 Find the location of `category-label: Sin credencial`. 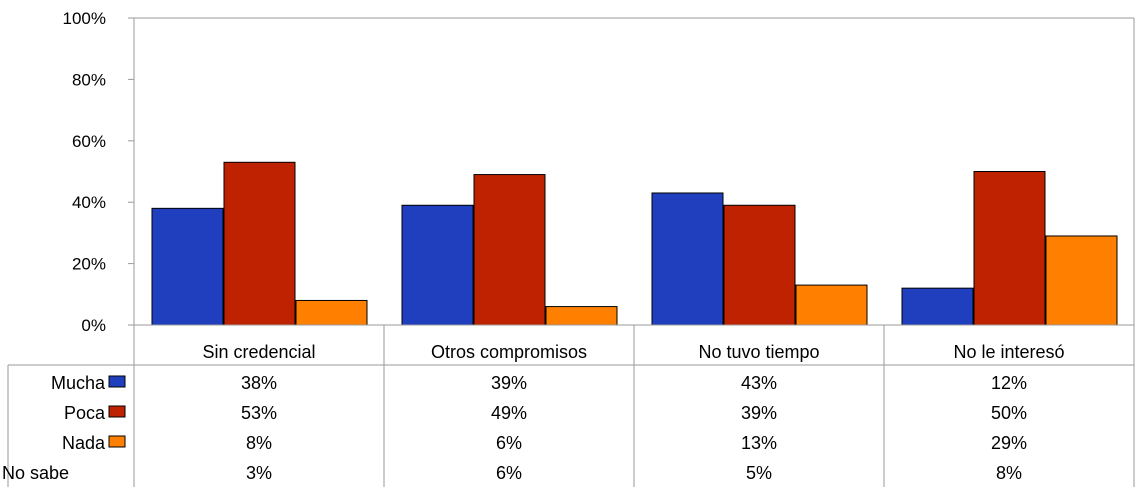

category-label: Sin credencial is located at coordinates (258, 352).